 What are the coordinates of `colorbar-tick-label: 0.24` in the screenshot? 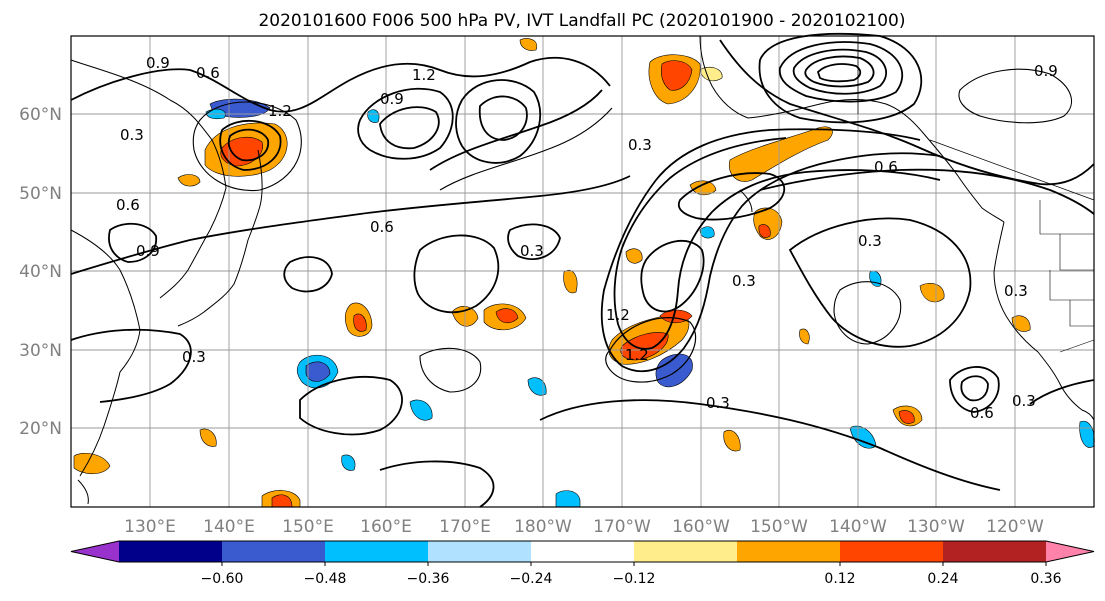 It's located at (942, 579).